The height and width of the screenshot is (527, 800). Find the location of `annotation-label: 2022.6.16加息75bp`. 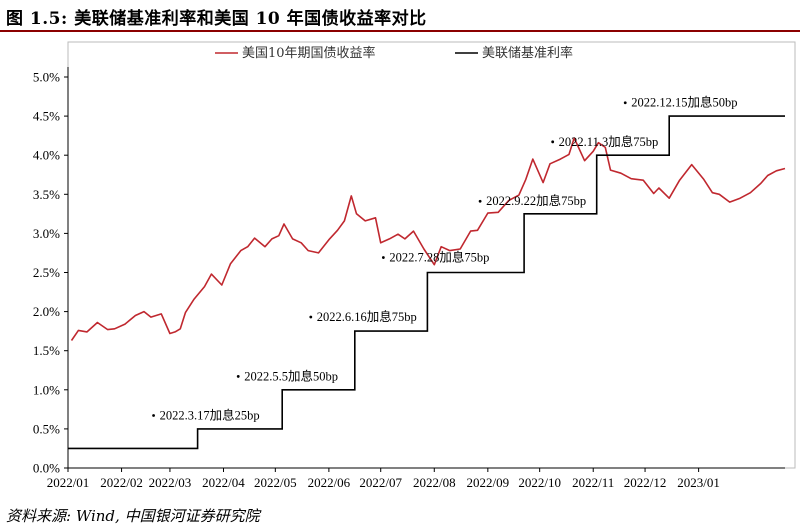

annotation-label: 2022.6.16加息75bp is located at coordinates (367, 316).